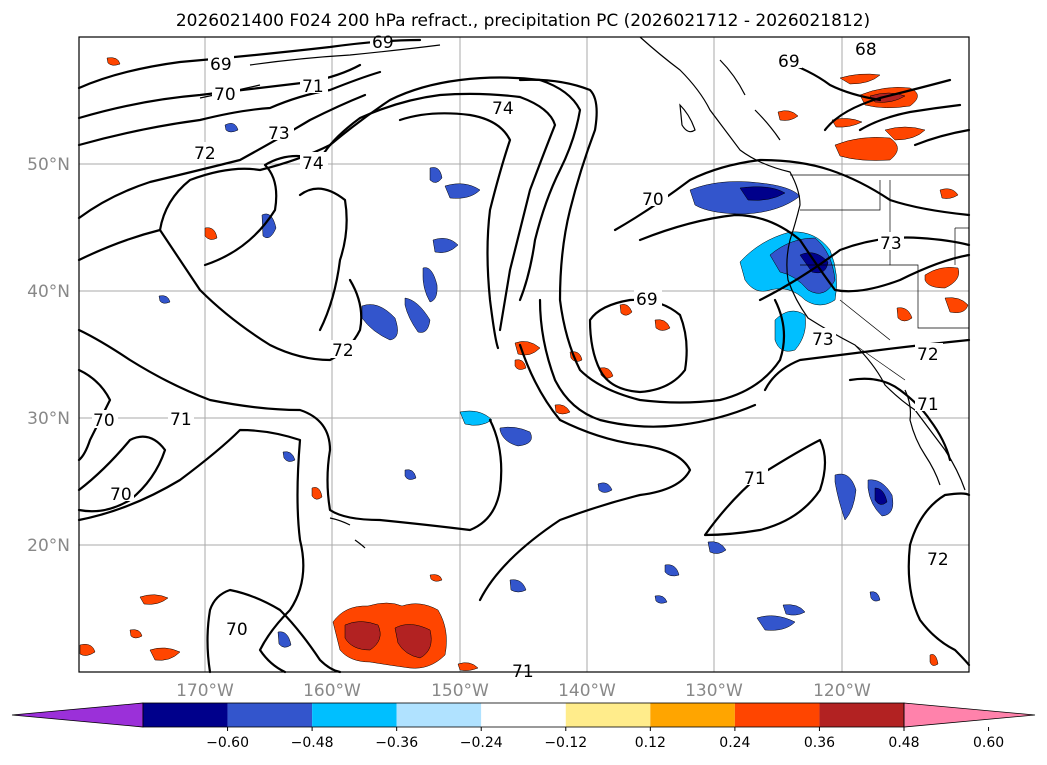 This screenshot has width=1047, height=765. I want to click on colorbar-tick-label: −0.60, so click(227, 743).